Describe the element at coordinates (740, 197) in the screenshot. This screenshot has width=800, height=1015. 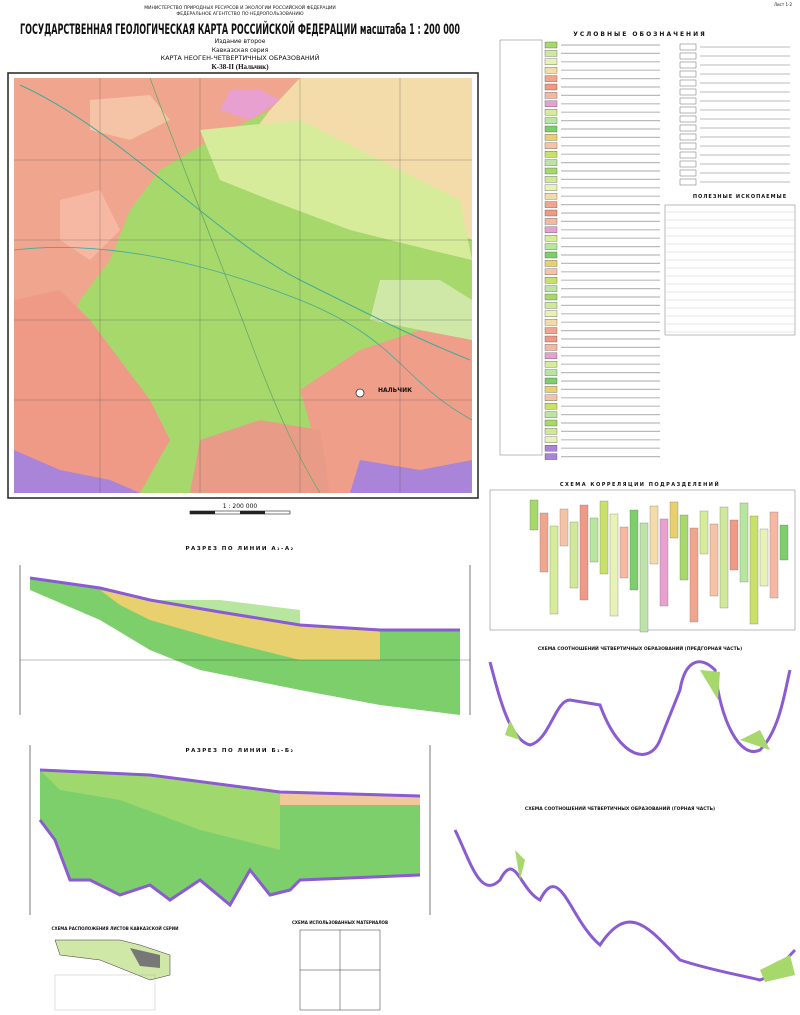
I see `minerals-title: ПОЛЕЗНЫЕ ИСКОПАЕМЫЕ` at that location.